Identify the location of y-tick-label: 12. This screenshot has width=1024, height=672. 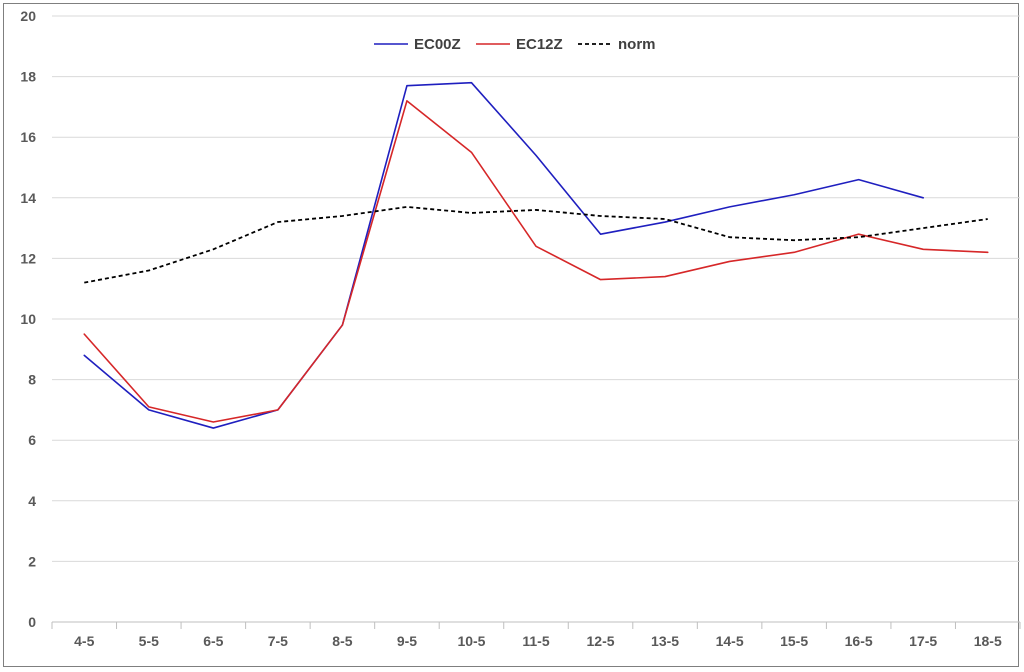
(28, 258).